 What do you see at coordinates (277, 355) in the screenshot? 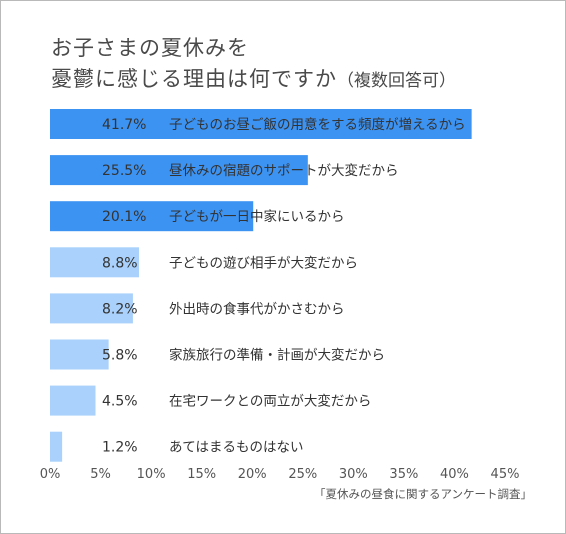
I see `category-label-6: 家族旅行の準備・計画が大変だから` at bounding box center [277, 355].